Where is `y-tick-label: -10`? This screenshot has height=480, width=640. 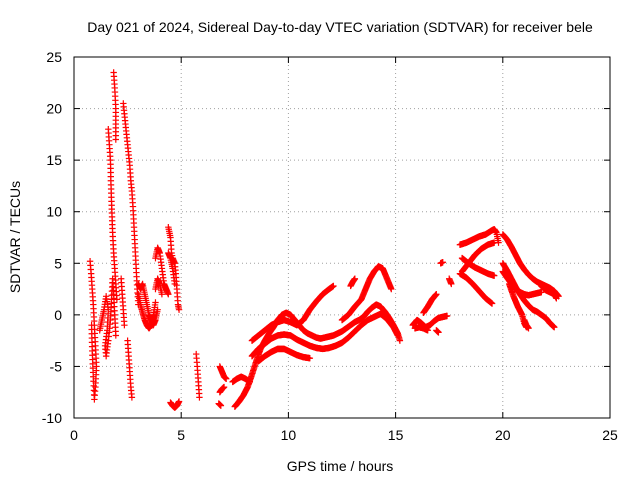
y-tick-label: -10 is located at coordinates (52, 418).